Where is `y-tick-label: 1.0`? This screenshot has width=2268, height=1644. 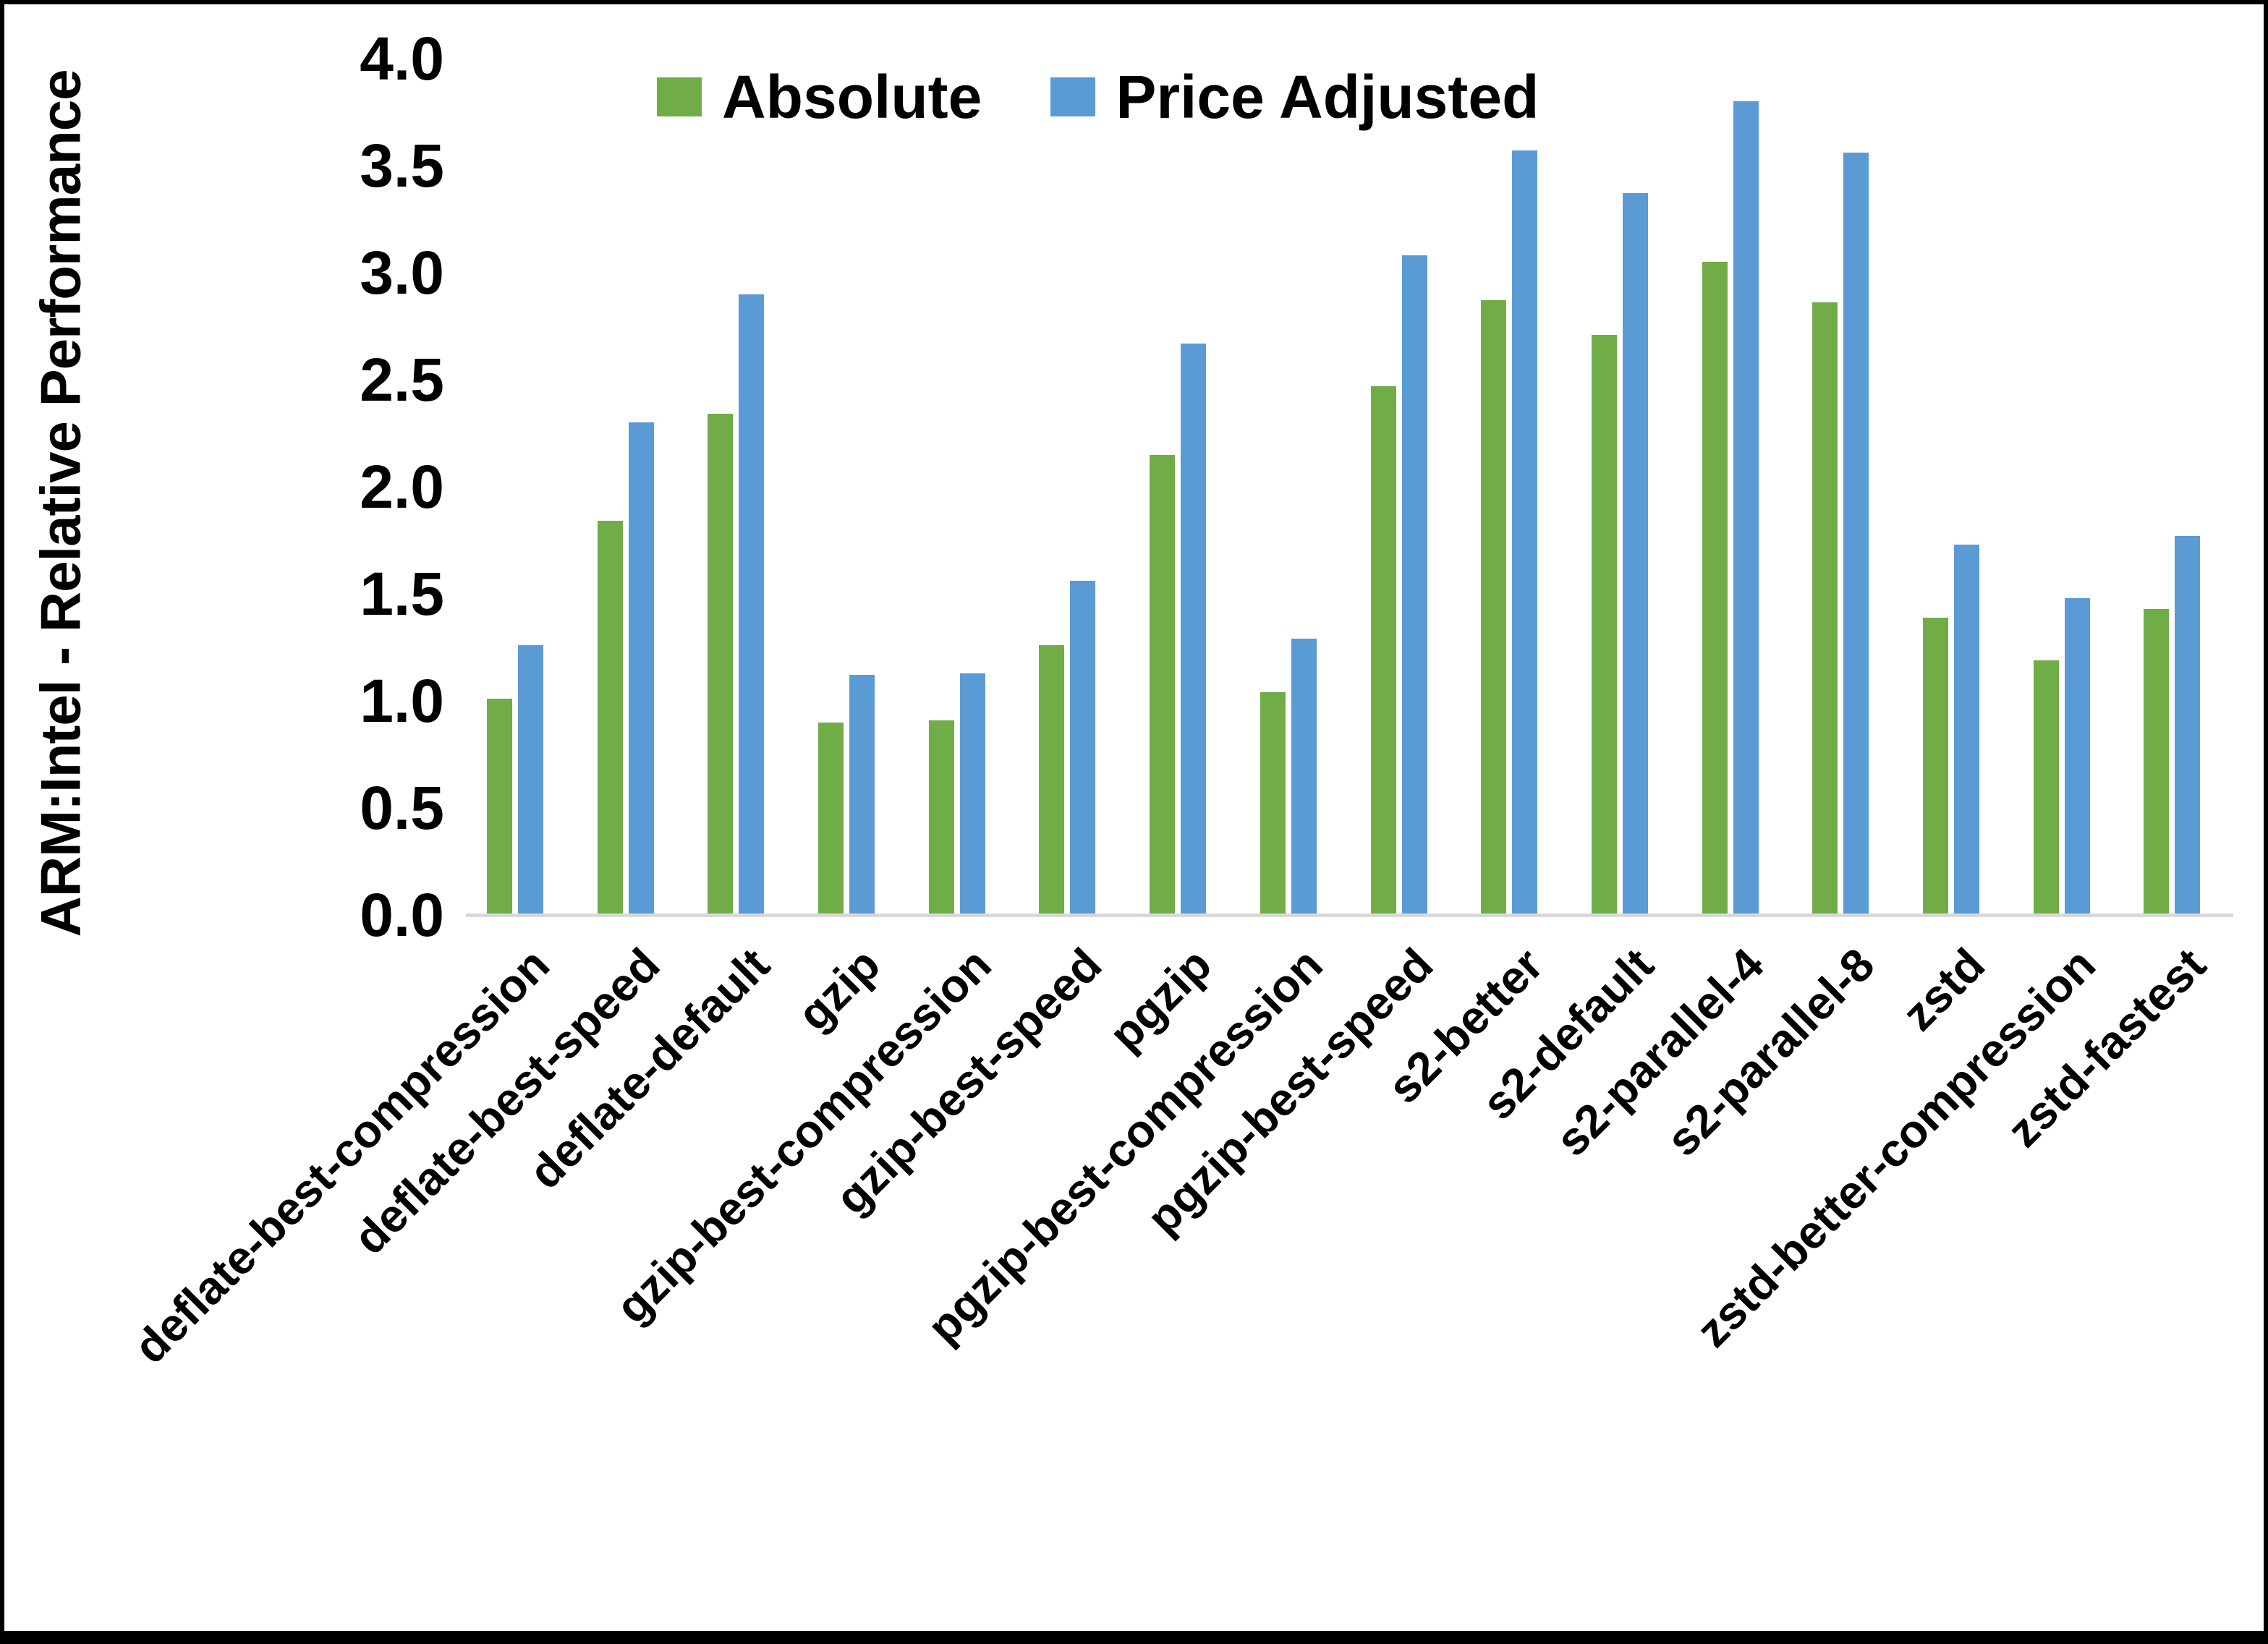
y-tick-label: 1.0 is located at coordinates (402, 701).